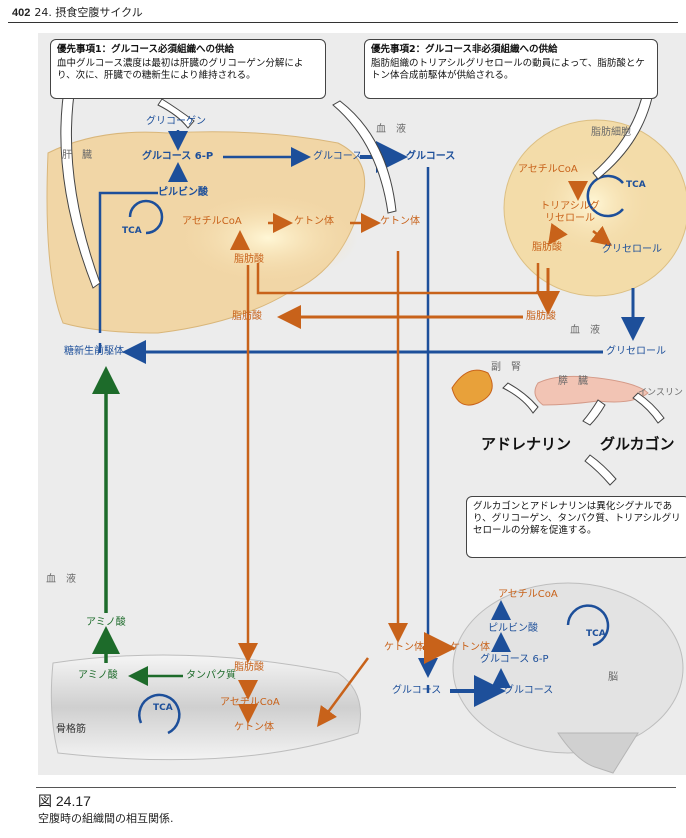  What do you see at coordinates (212, 221) in the screenshot?
I see `liver-acetylcoa: アセチルCoA` at bounding box center [212, 221].